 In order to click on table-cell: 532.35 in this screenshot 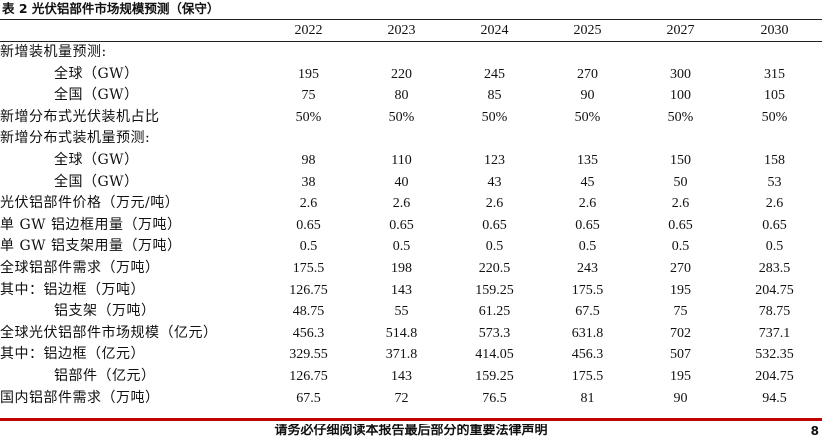, I will do `click(774, 355)`.